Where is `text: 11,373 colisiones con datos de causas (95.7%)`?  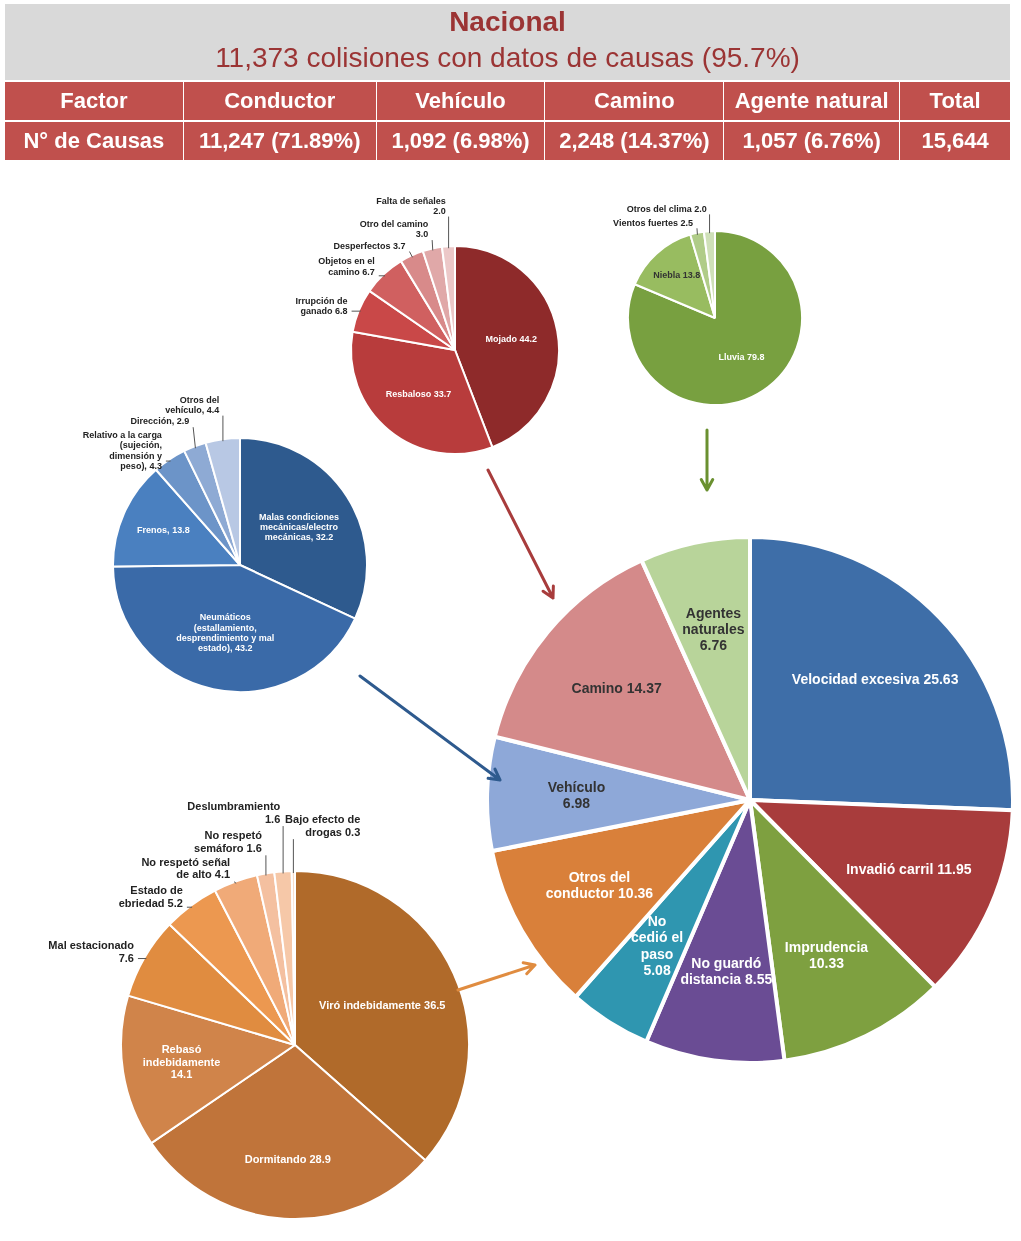 text: 11,373 colisiones con datos de causas (95.7%) is located at coordinates (507, 58).